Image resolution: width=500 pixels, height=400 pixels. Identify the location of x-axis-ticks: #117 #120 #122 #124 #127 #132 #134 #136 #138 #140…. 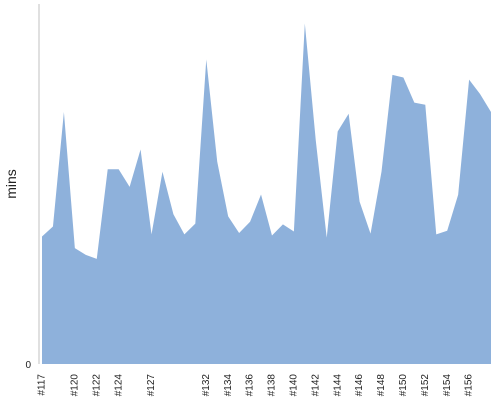
(256, 385).